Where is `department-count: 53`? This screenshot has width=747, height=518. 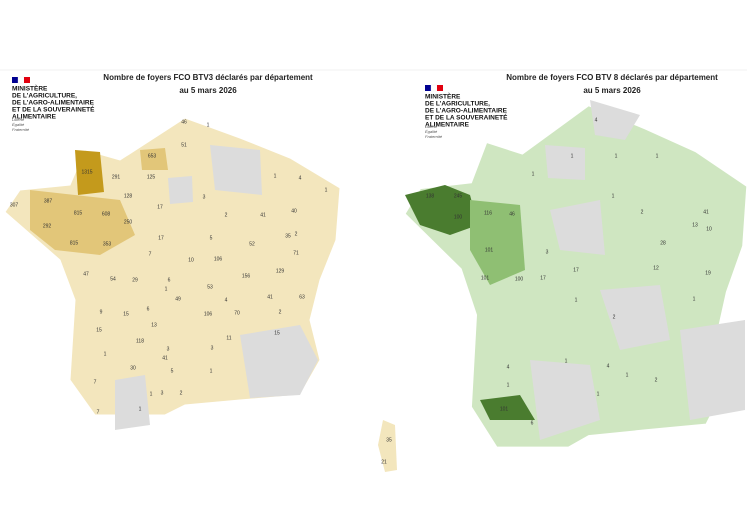 department-count: 53 is located at coordinates (210, 287).